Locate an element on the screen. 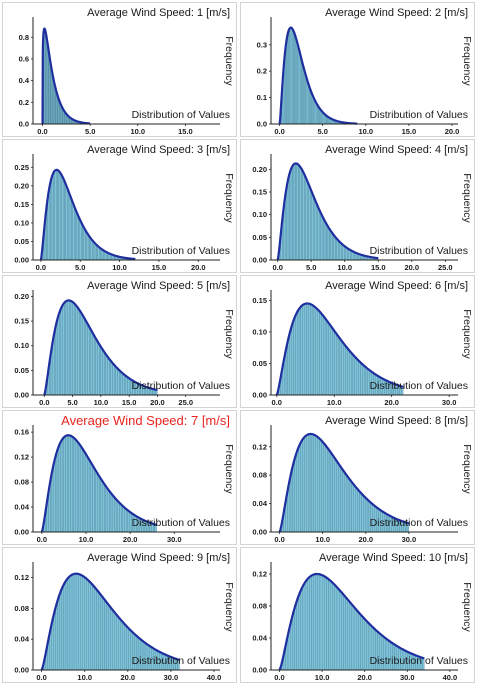 The height and width of the screenshot is (685, 477). x-tick-label: 0.0 is located at coordinates (279, 539).